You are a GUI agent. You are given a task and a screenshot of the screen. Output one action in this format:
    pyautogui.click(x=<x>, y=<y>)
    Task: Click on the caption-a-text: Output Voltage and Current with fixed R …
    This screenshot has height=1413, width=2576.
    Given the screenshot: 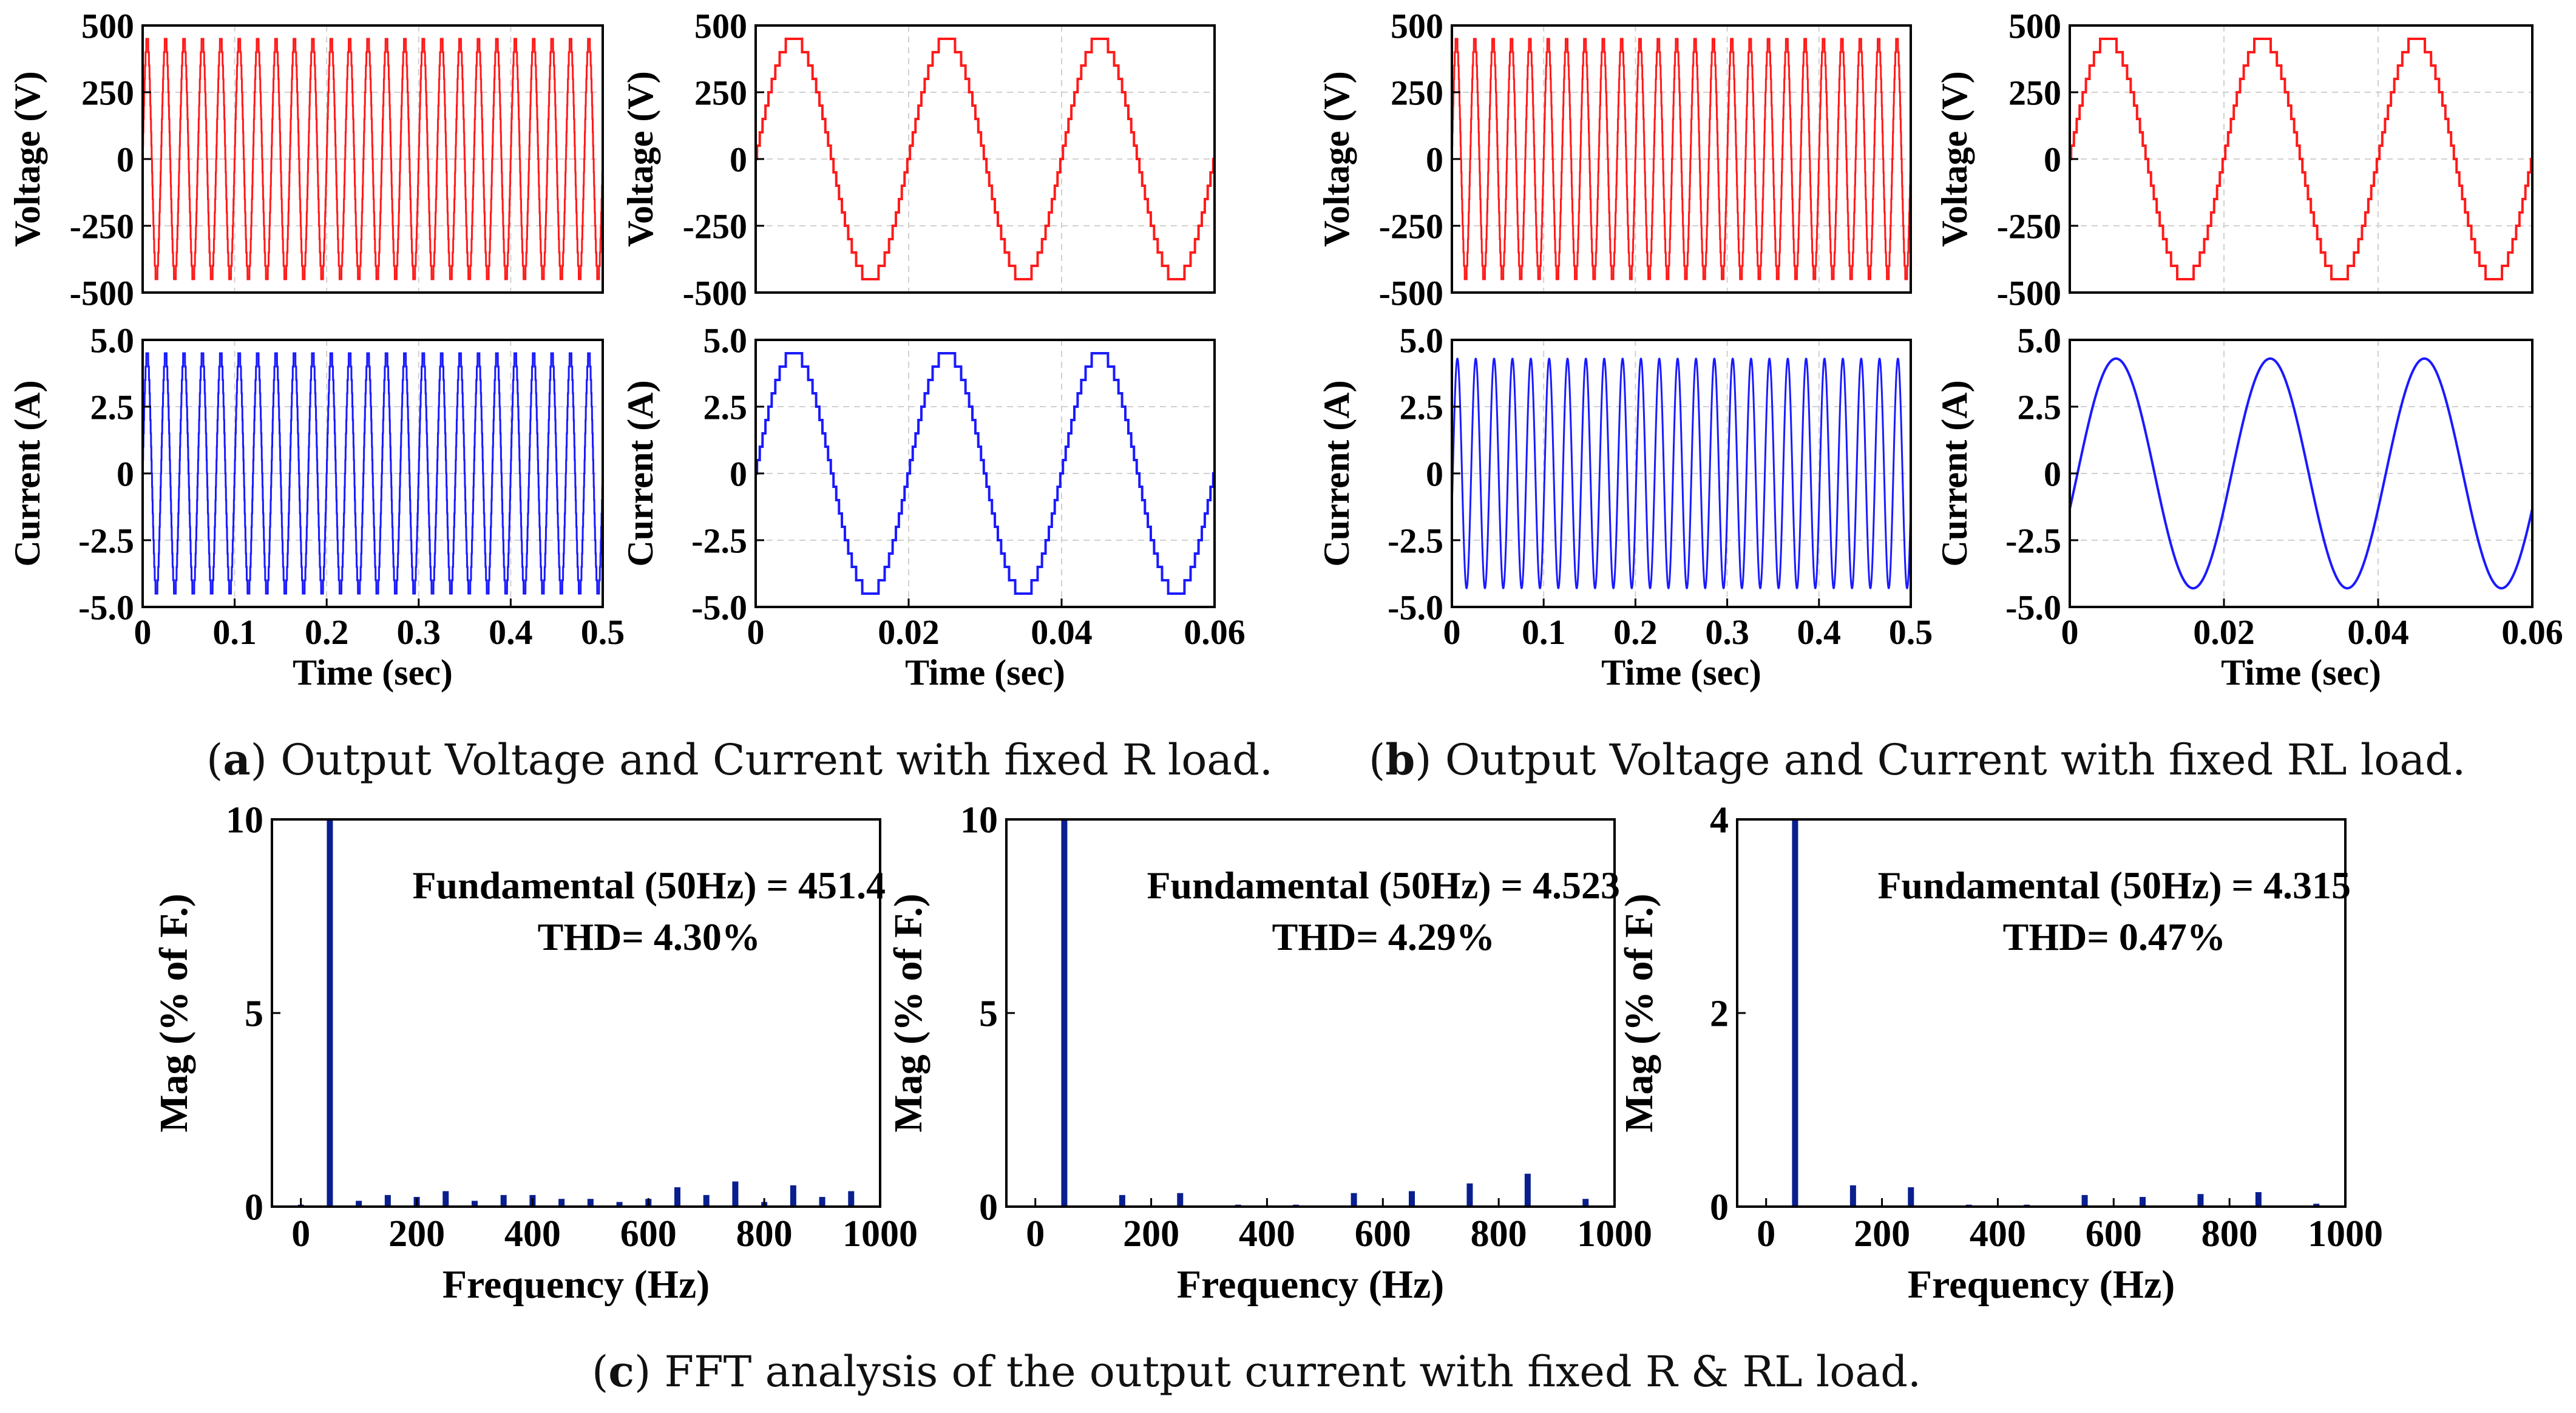 What is the action you would take?
    pyautogui.click(x=777, y=760)
    